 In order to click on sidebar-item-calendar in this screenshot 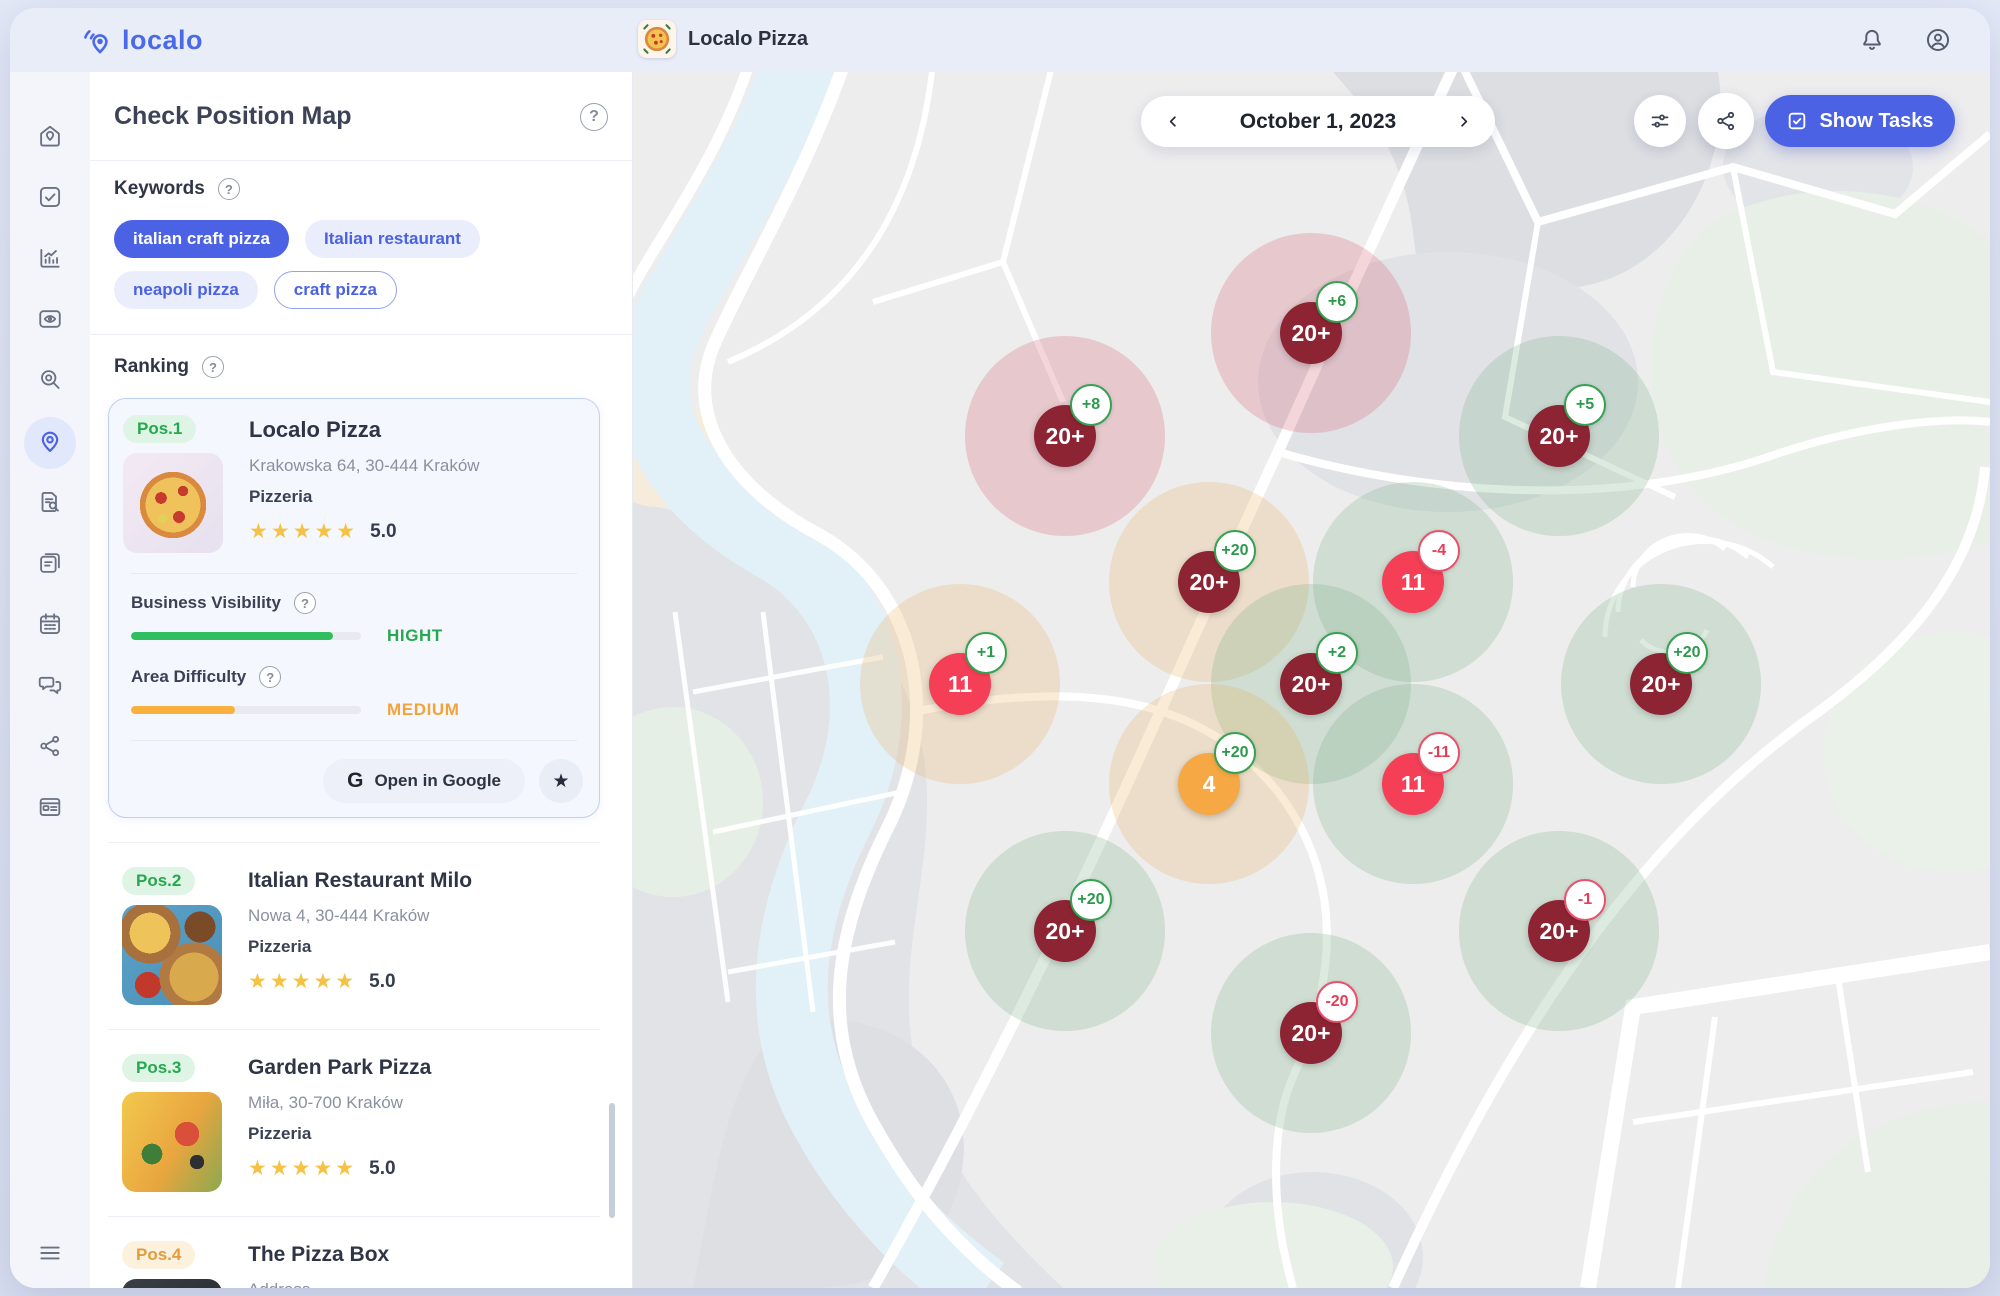, I will do `click(50, 626)`.